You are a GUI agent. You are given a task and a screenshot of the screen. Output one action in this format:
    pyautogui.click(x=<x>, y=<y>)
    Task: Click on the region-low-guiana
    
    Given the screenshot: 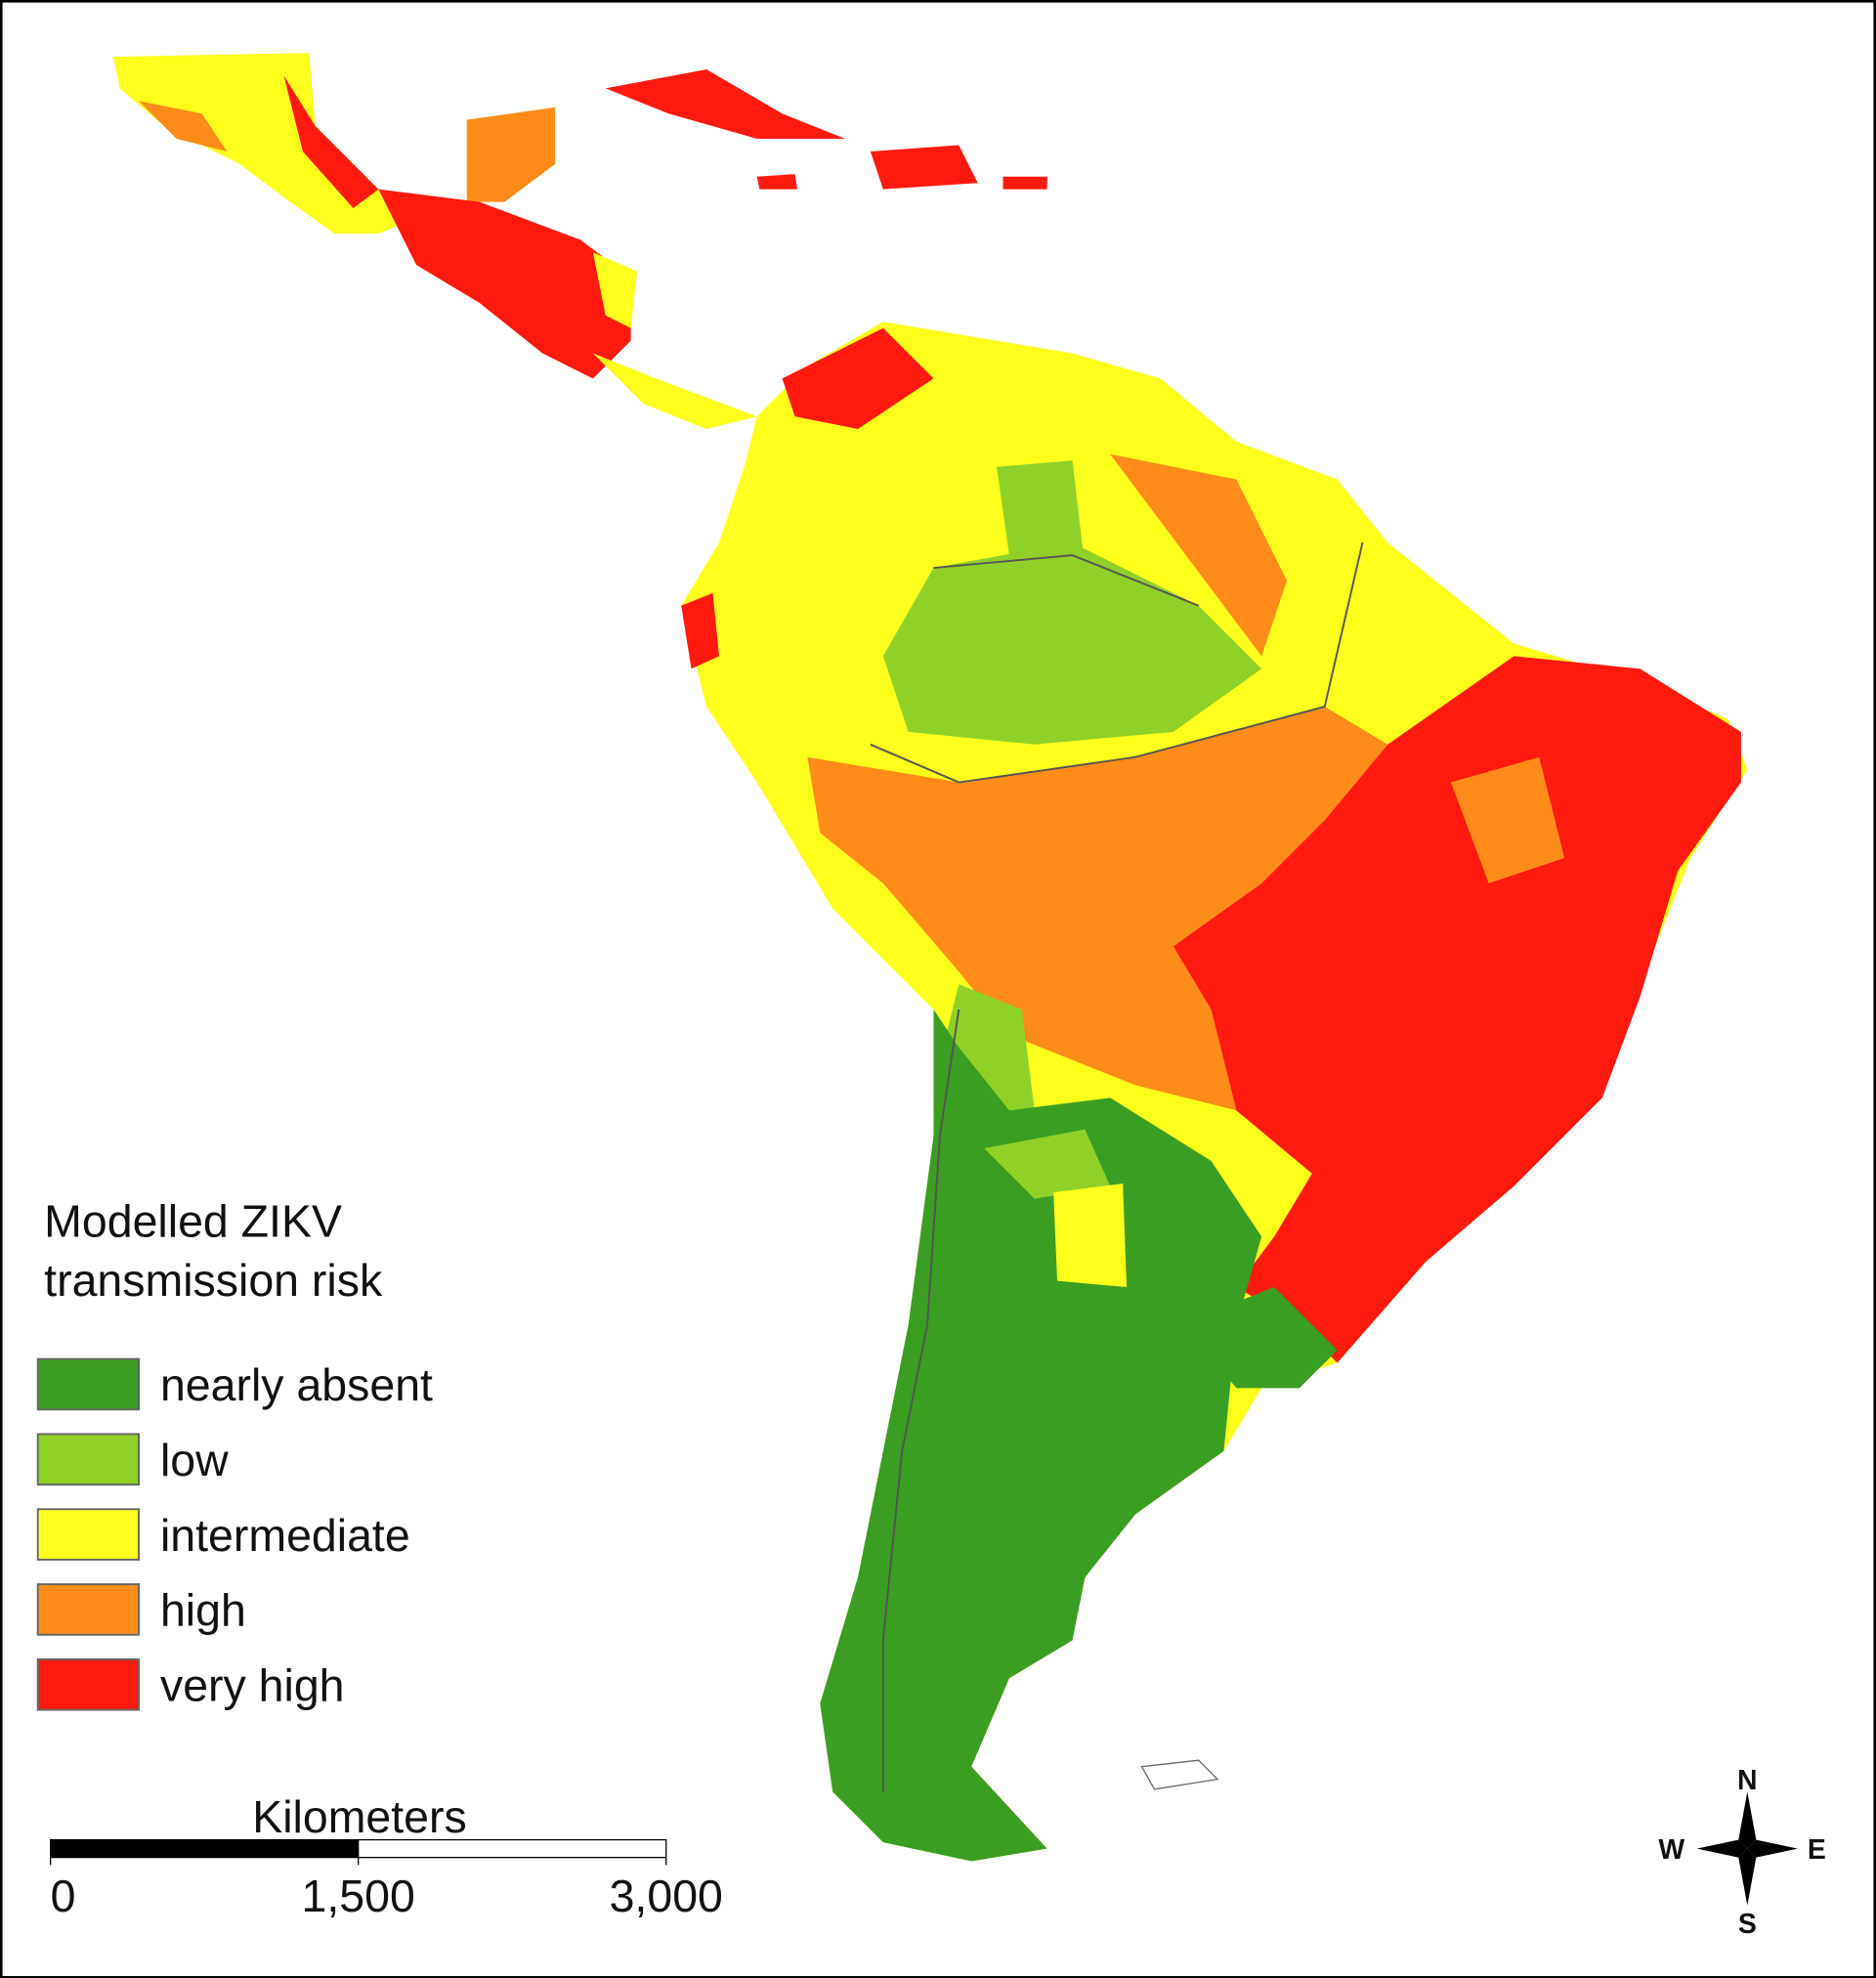 What is the action you would take?
    pyautogui.click(x=1041, y=514)
    